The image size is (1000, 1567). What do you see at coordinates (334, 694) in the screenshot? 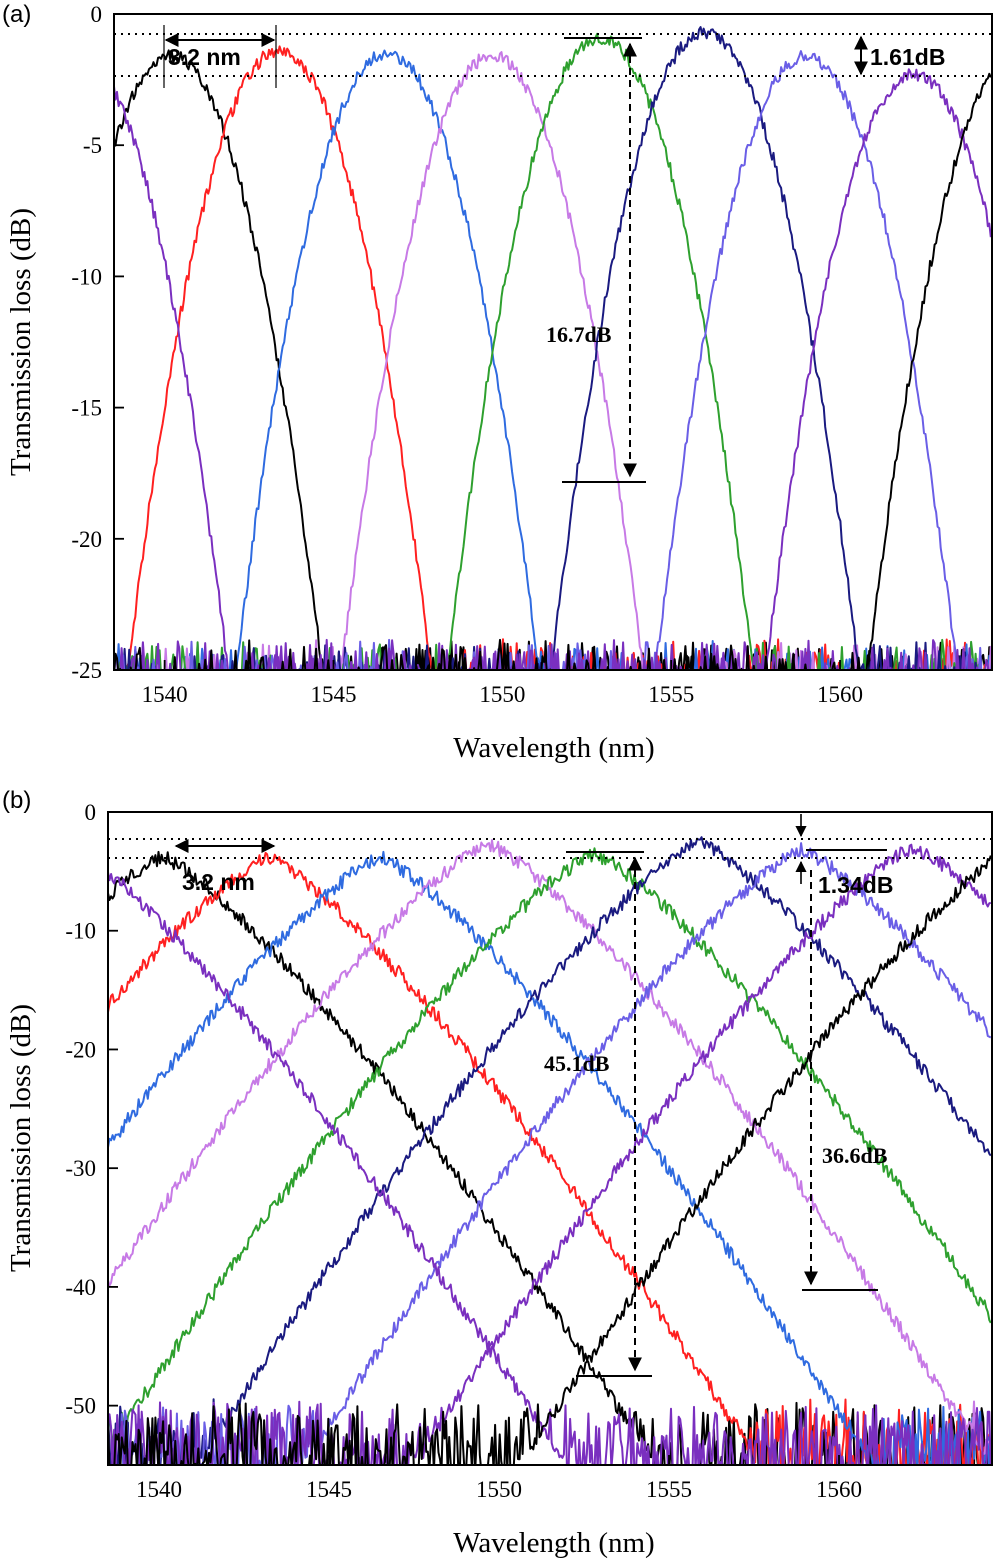
I see `panel-a-x-tick-label: 1545` at bounding box center [334, 694].